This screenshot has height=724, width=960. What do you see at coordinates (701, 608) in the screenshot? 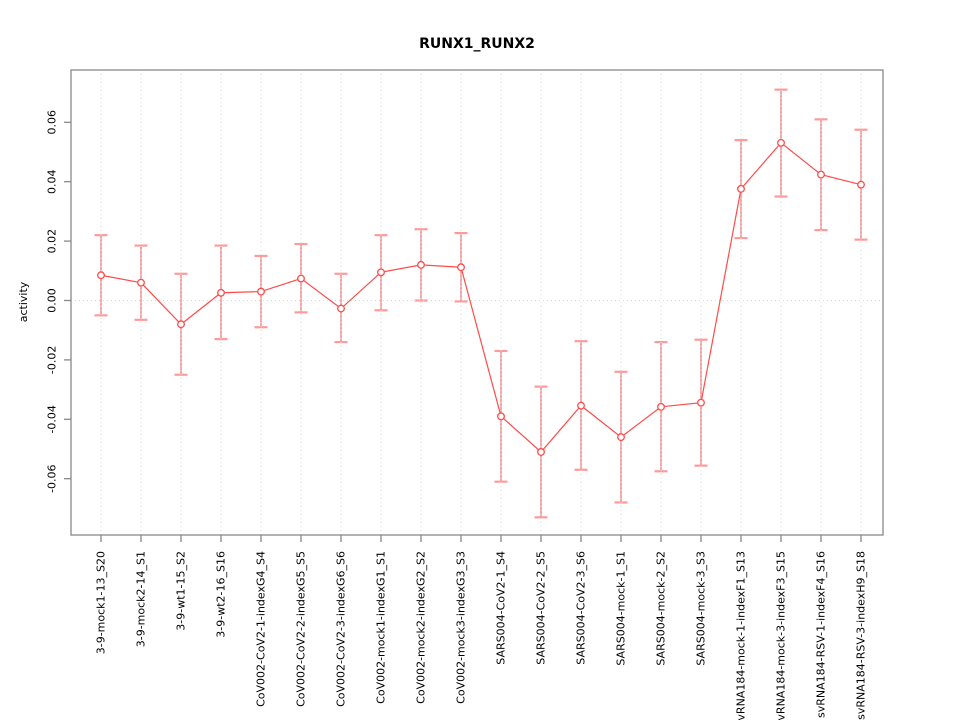
I see `x-tick-label: SARS004-mock-3_S3` at bounding box center [701, 608].